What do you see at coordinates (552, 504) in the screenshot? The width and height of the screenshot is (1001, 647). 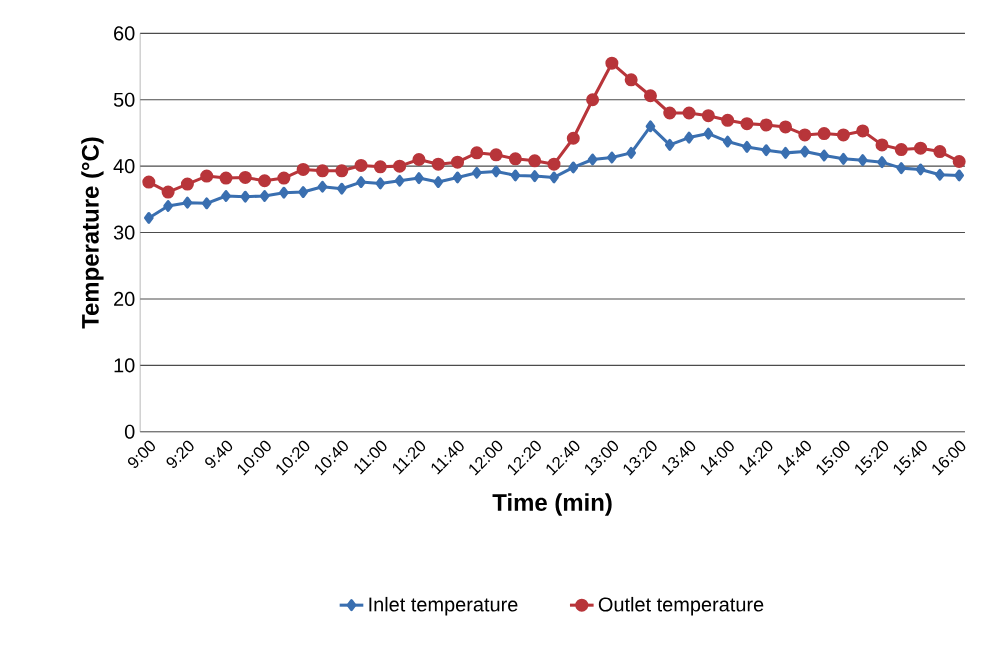 I see `x-axis-title: Time (min)` at bounding box center [552, 504].